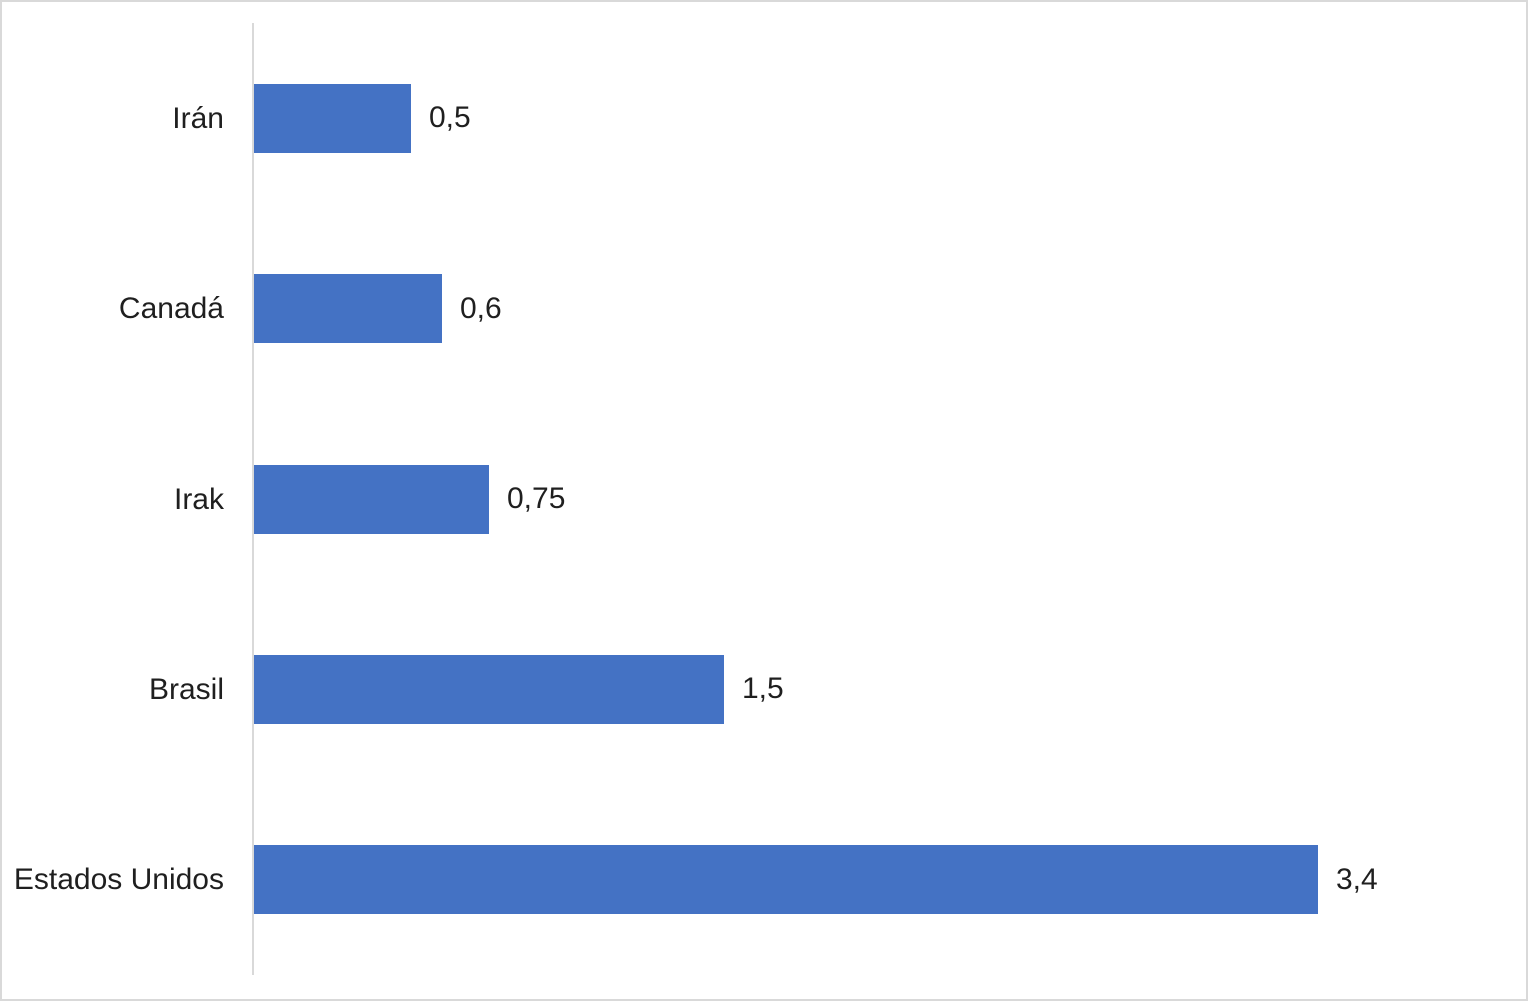 Image resolution: width=1528 pixels, height=1001 pixels. What do you see at coordinates (118, 880) in the screenshot?
I see `category-label: Estados Unidos` at bounding box center [118, 880].